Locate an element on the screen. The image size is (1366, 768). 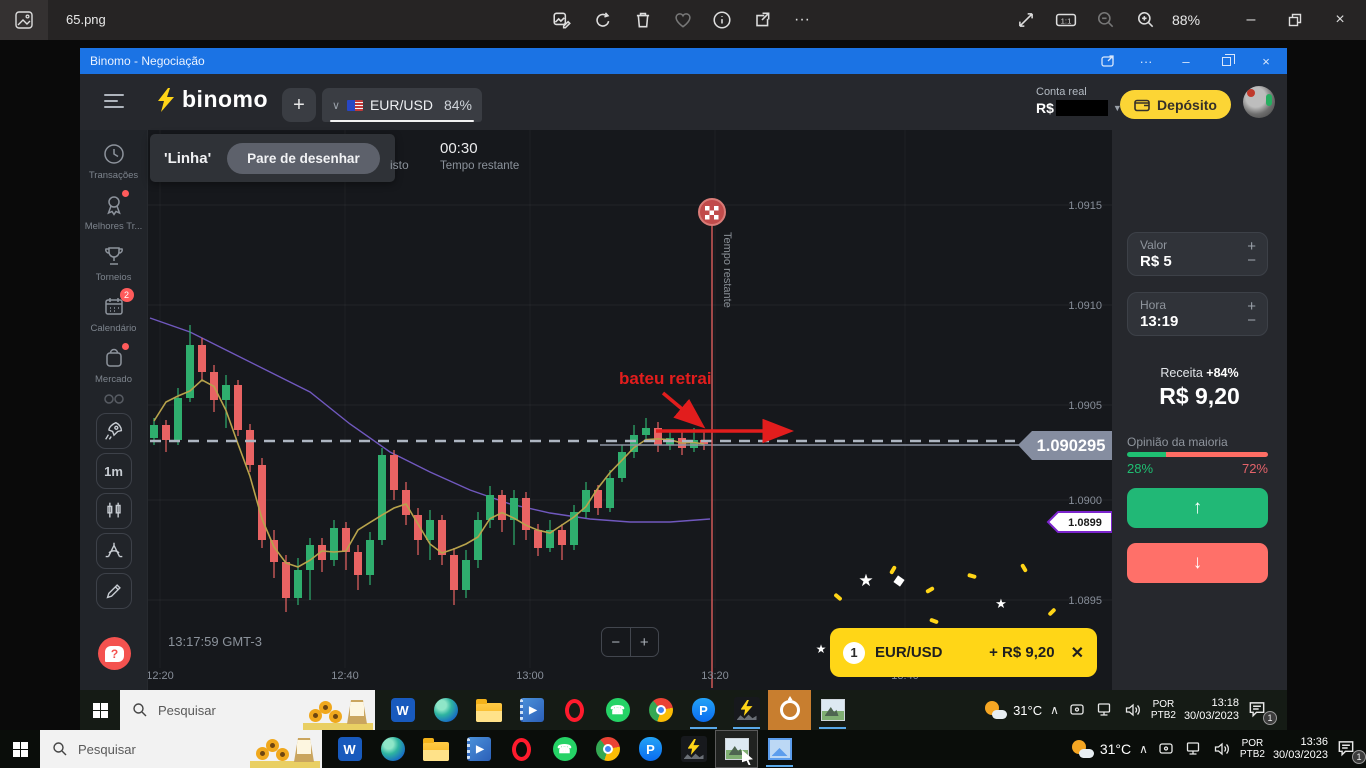
deposit-button: Depósito is located at coordinates (1175, 104).